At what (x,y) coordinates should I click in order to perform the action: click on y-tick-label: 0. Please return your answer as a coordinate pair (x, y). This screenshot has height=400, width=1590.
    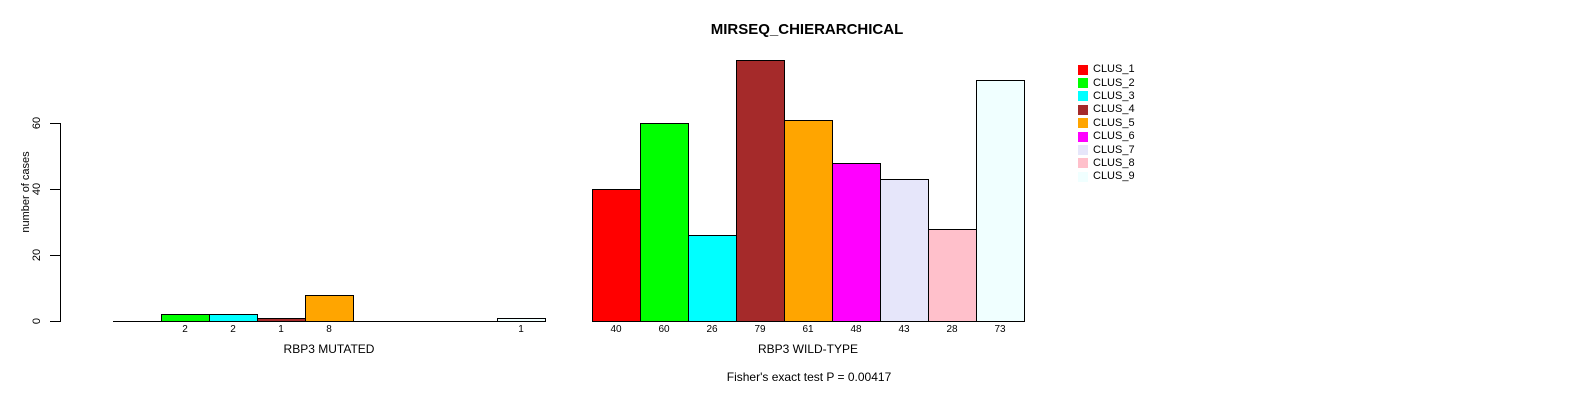
    Looking at the image, I should click on (37, 321).